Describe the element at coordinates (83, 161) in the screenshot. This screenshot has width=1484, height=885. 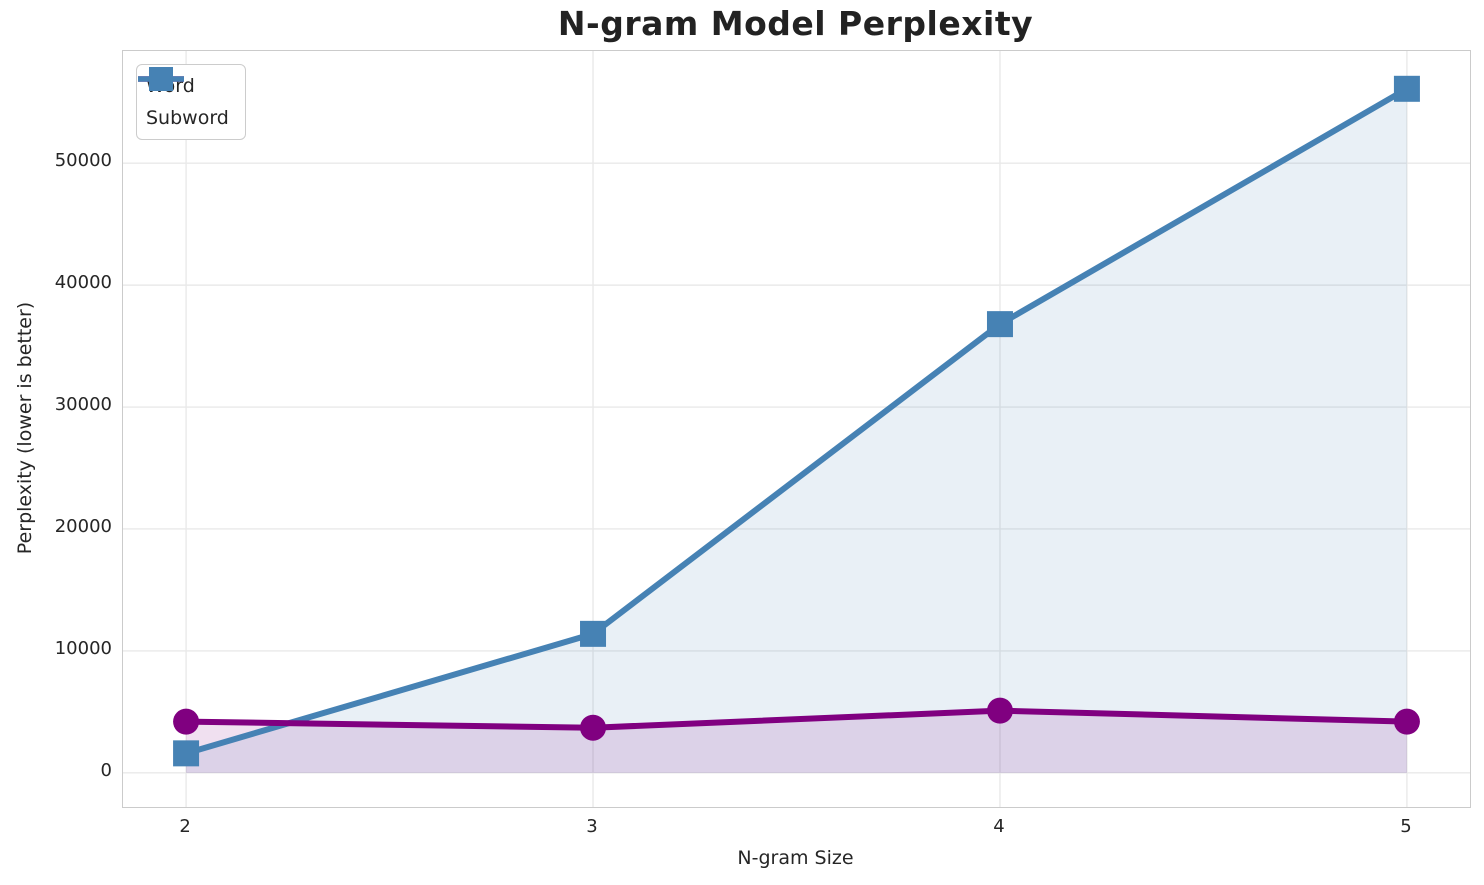
I see `y-tick-label: 50000` at that location.